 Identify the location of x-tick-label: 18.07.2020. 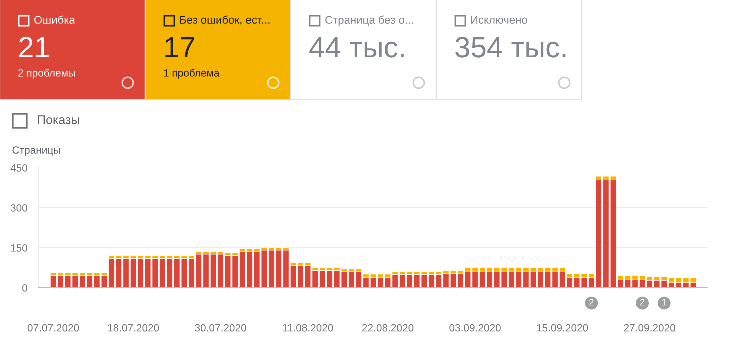
(134, 328).